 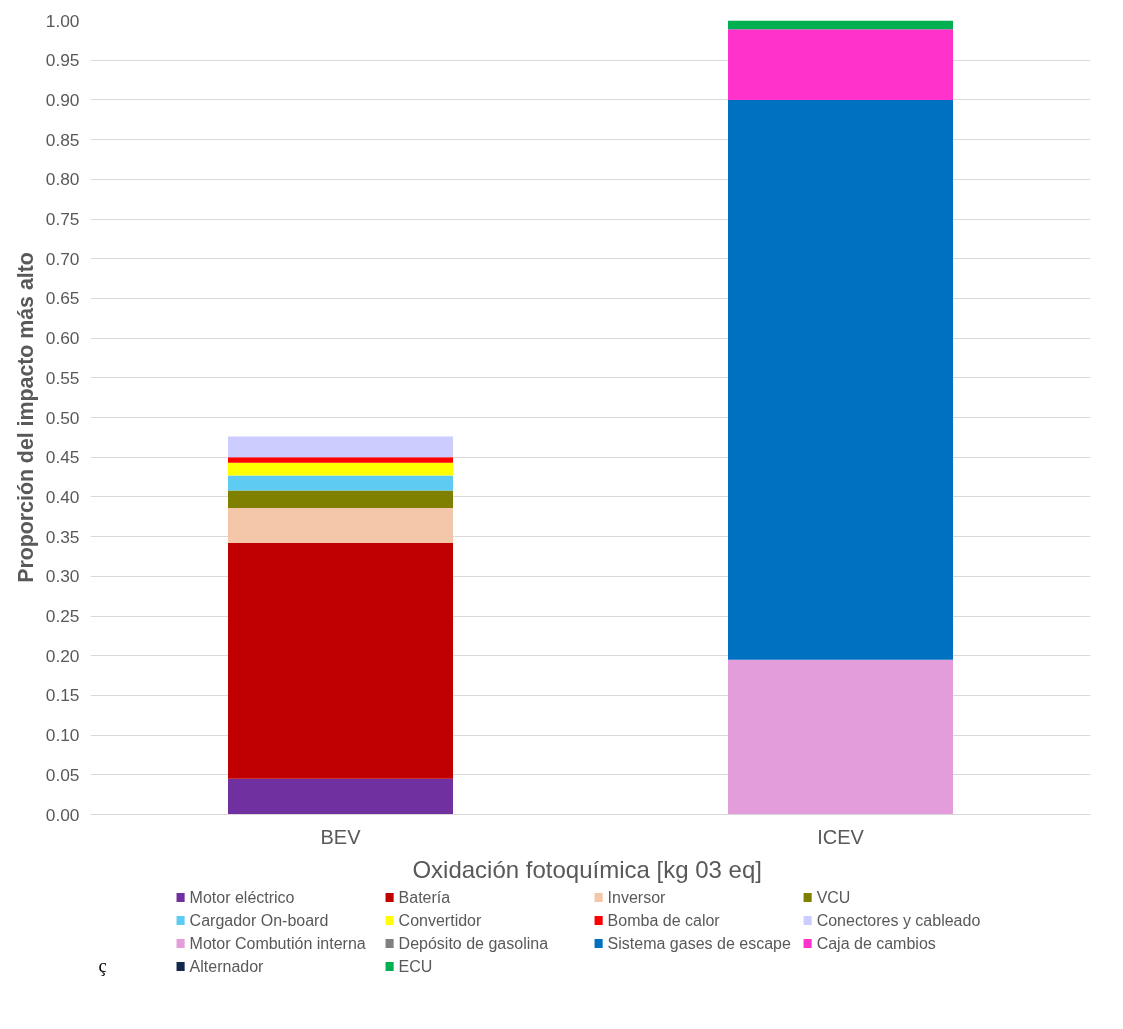 I want to click on legend-label: Inversor, so click(x=637, y=897).